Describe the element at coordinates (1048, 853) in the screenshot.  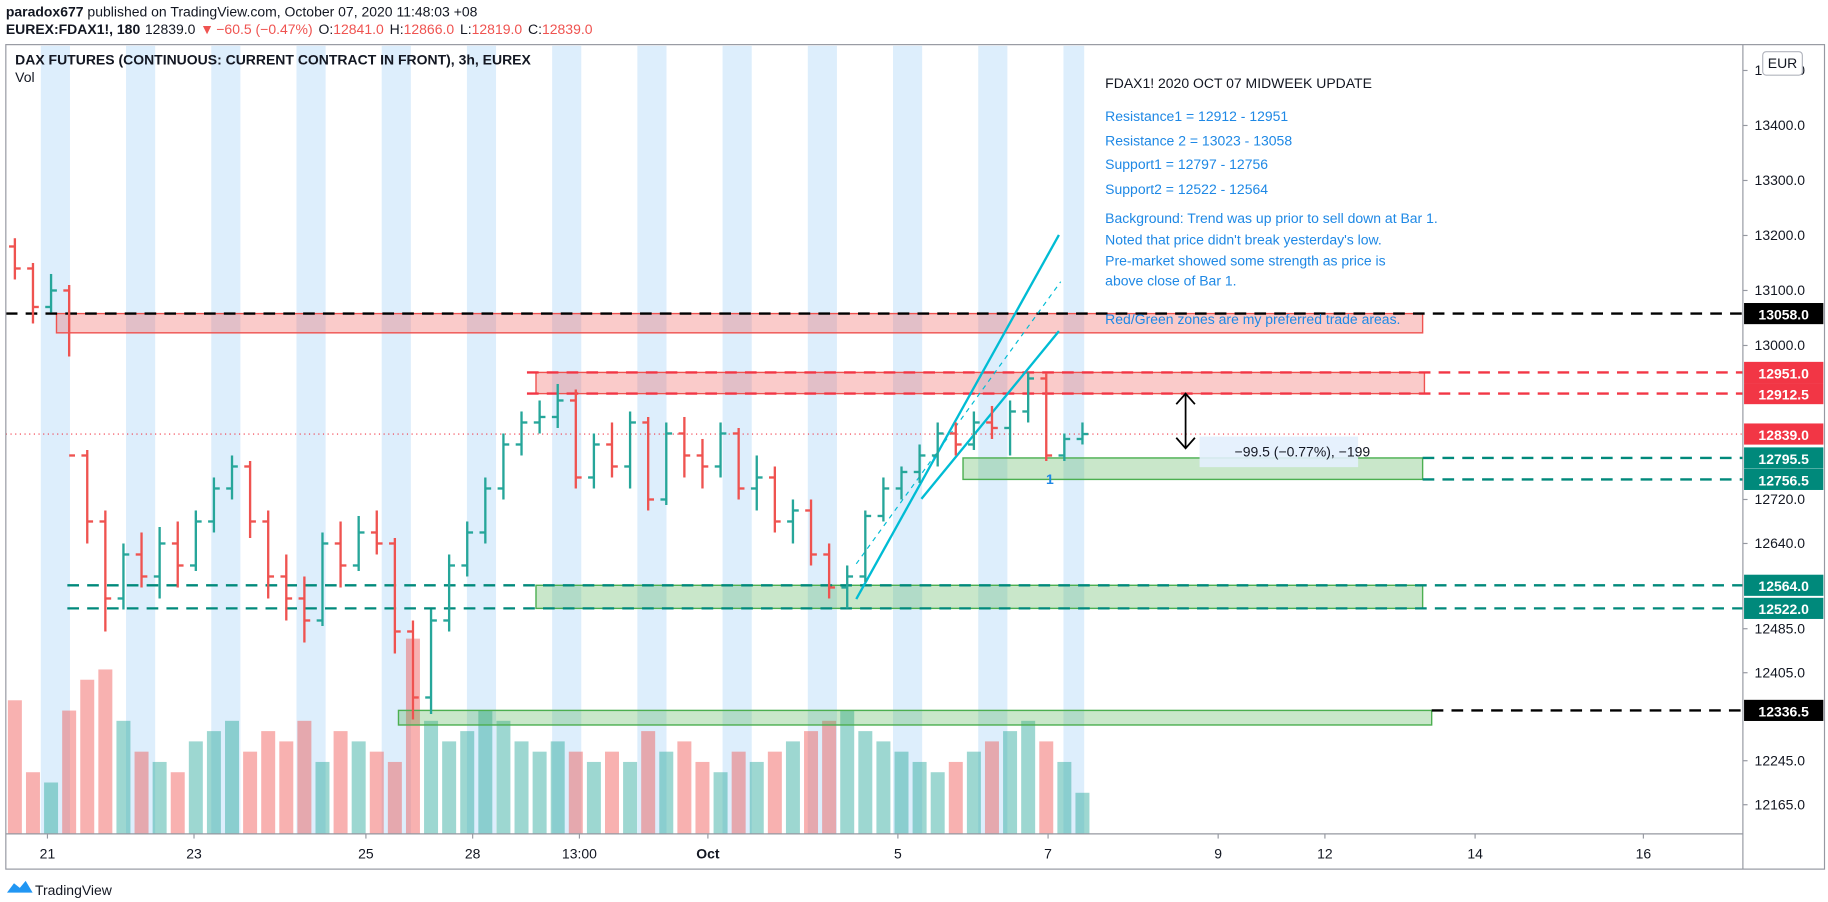
I see `x-tick-label: 7` at that location.